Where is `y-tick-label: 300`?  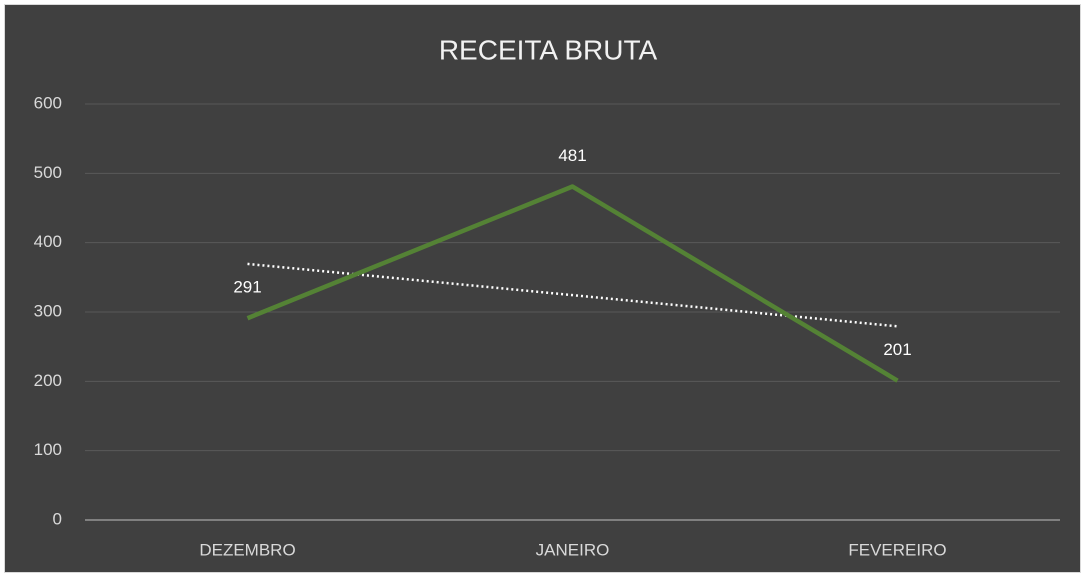 y-tick-label: 300 is located at coordinates (48, 310).